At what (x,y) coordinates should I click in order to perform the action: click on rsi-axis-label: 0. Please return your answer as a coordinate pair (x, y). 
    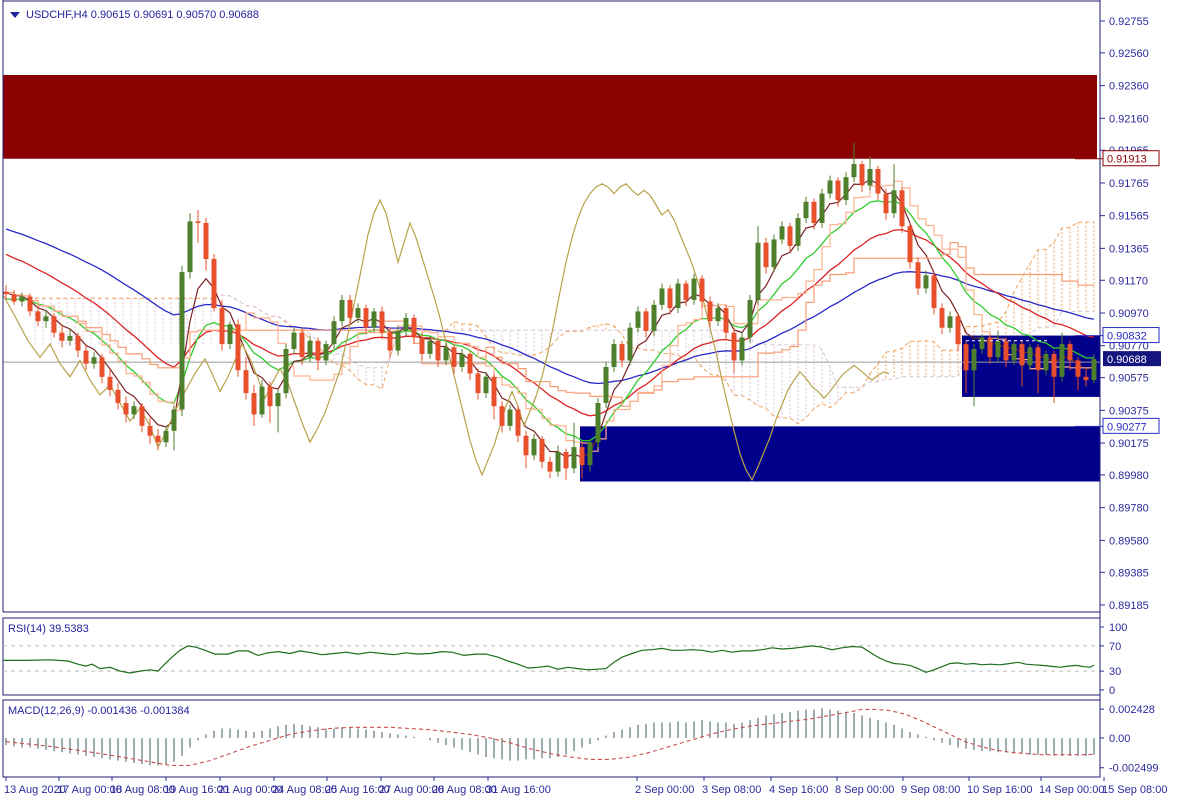
    Looking at the image, I should click on (1112, 691).